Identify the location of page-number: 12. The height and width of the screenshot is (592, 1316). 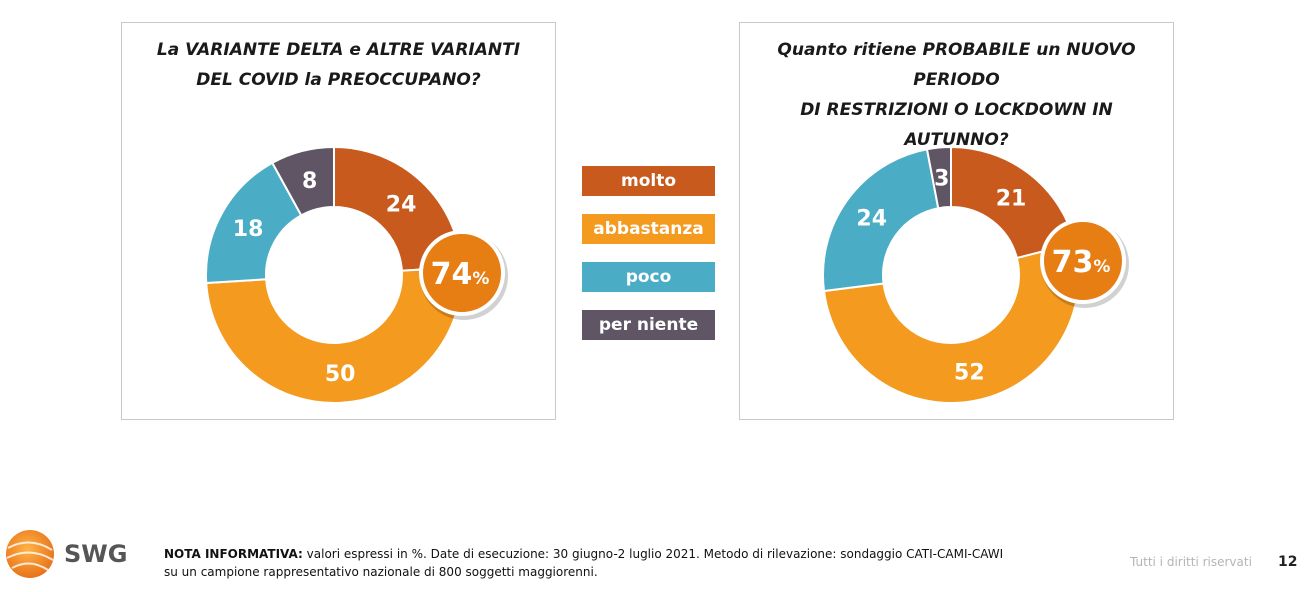
(1288, 562).